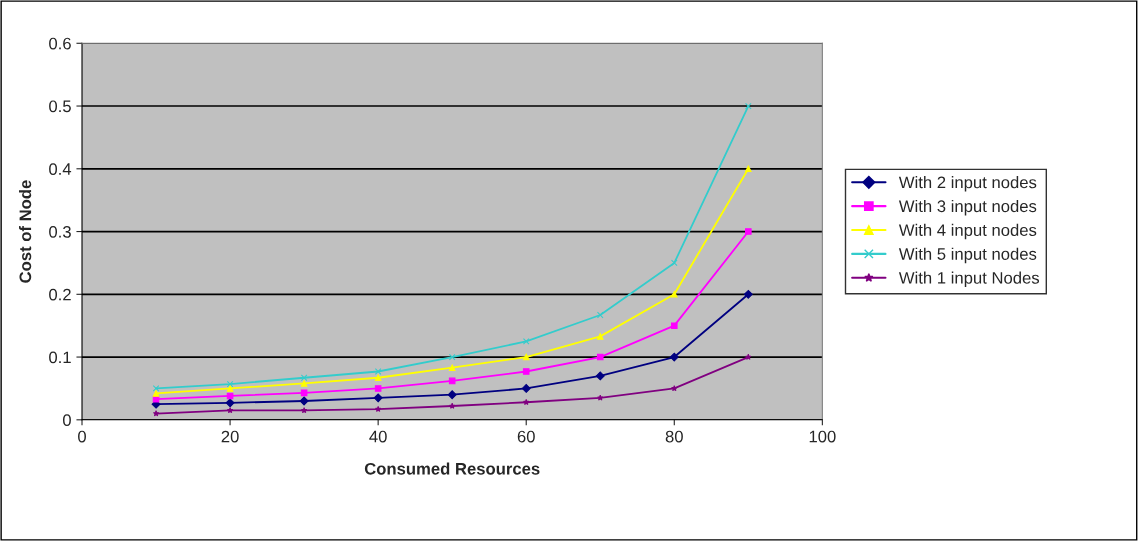  I want to click on legend-label: With 5 input nodes, so click(967, 255).